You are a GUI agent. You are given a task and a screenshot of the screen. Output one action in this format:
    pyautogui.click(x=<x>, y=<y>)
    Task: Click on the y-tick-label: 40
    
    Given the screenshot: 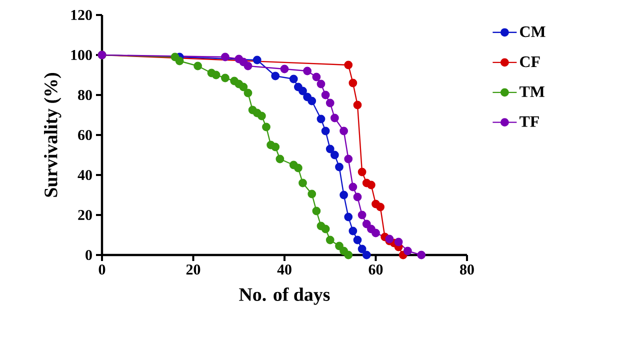 What is the action you would take?
    pyautogui.click(x=85, y=175)
    